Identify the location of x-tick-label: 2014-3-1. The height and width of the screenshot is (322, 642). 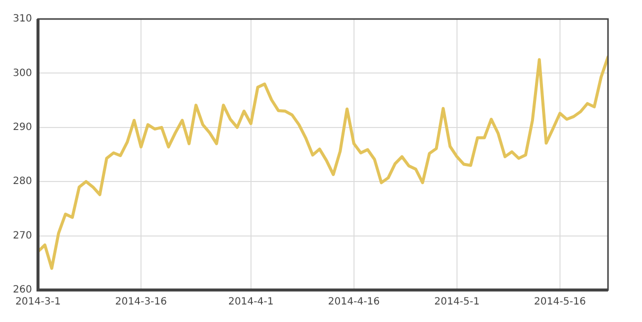
(38, 302).